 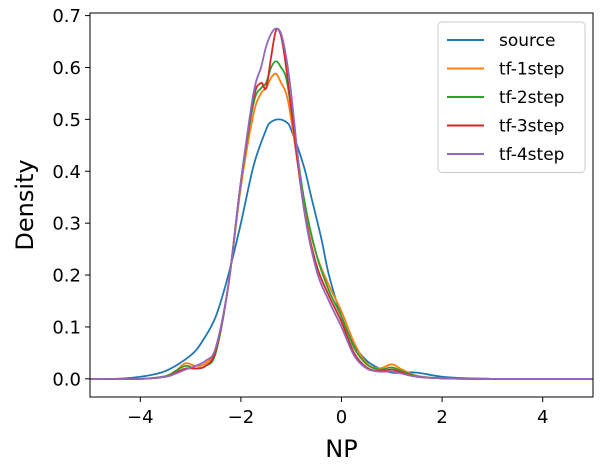 I want to click on legend-label-source: source, so click(x=527, y=41).